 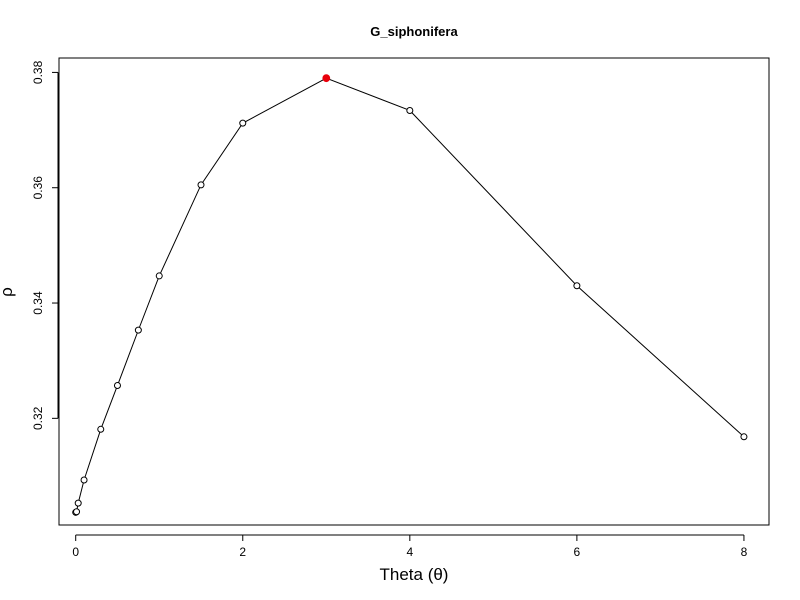 I want to click on data-point-max, so click(x=326, y=78).